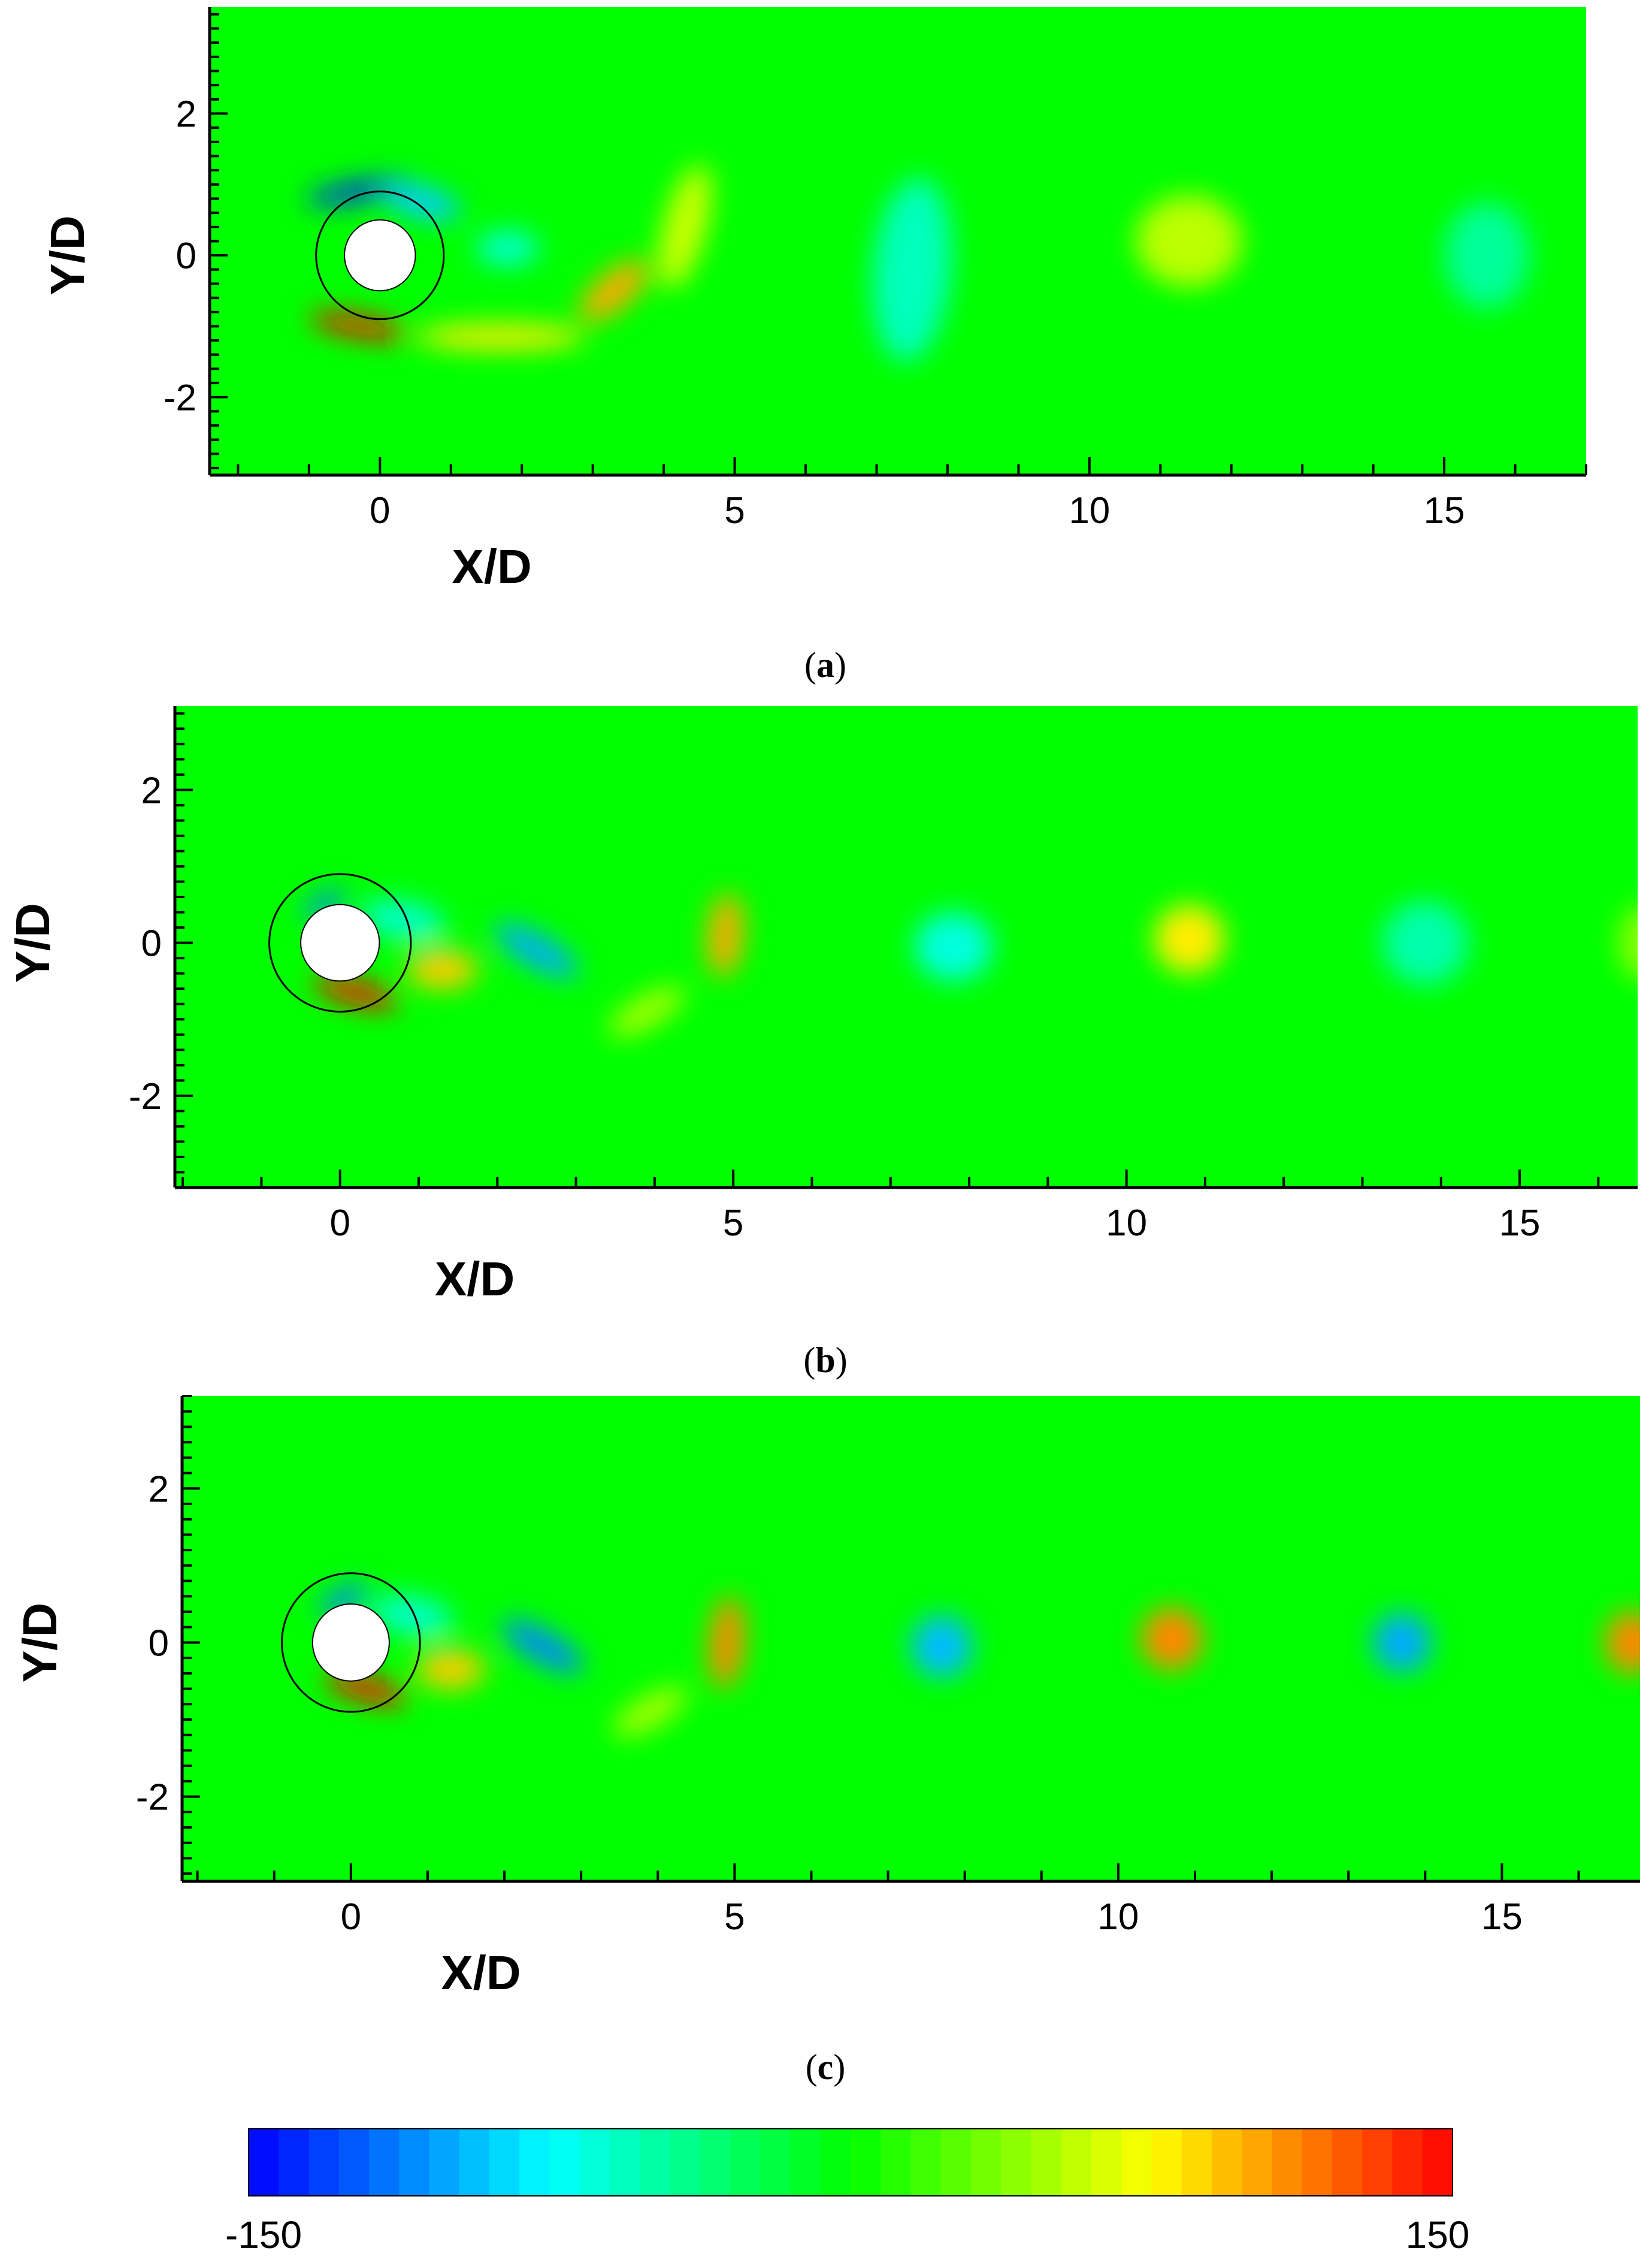 The height and width of the screenshot is (2263, 1652). I want to click on colorbar: -150 150, so click(847, 2192).